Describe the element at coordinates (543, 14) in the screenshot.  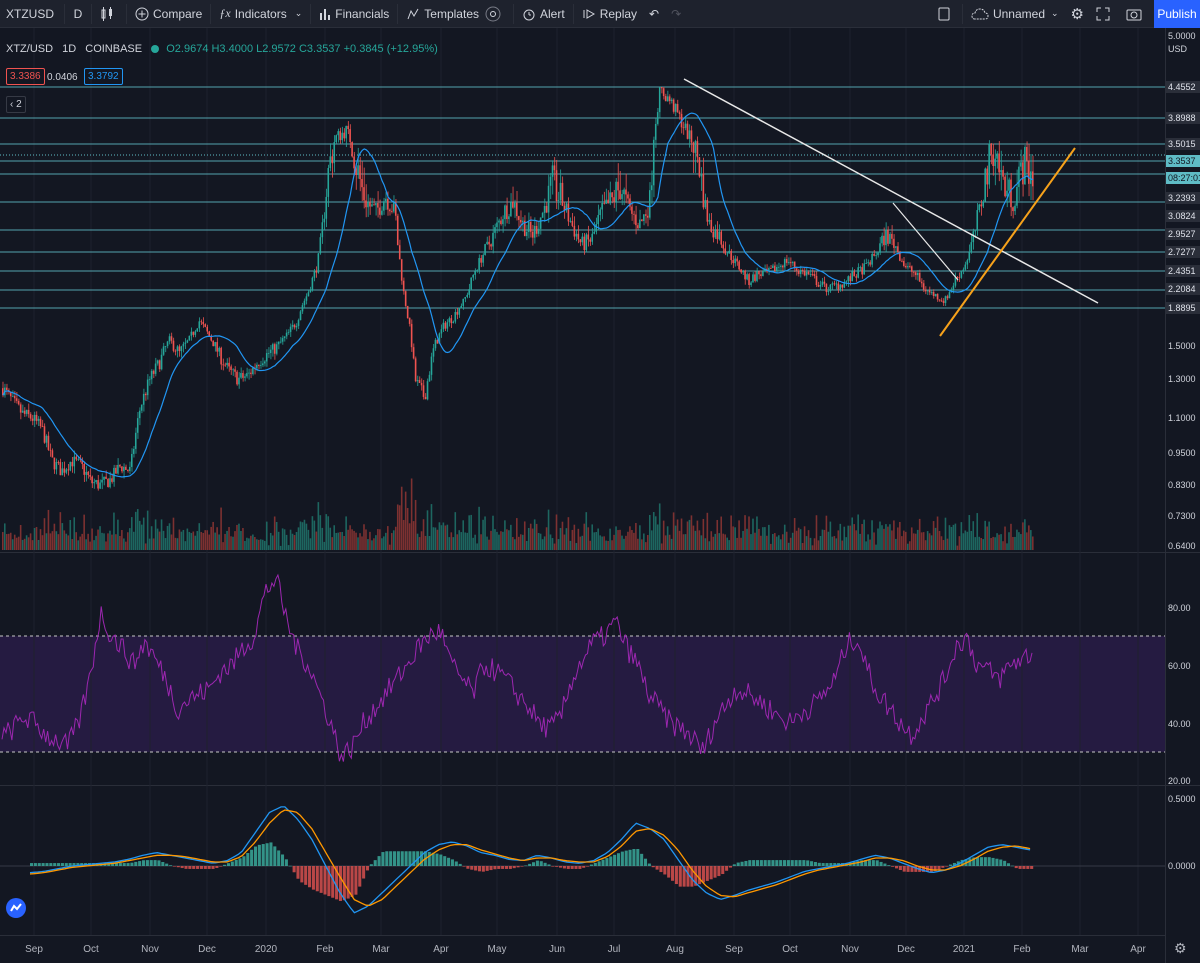
I see `alert-button: Alert` at that location.